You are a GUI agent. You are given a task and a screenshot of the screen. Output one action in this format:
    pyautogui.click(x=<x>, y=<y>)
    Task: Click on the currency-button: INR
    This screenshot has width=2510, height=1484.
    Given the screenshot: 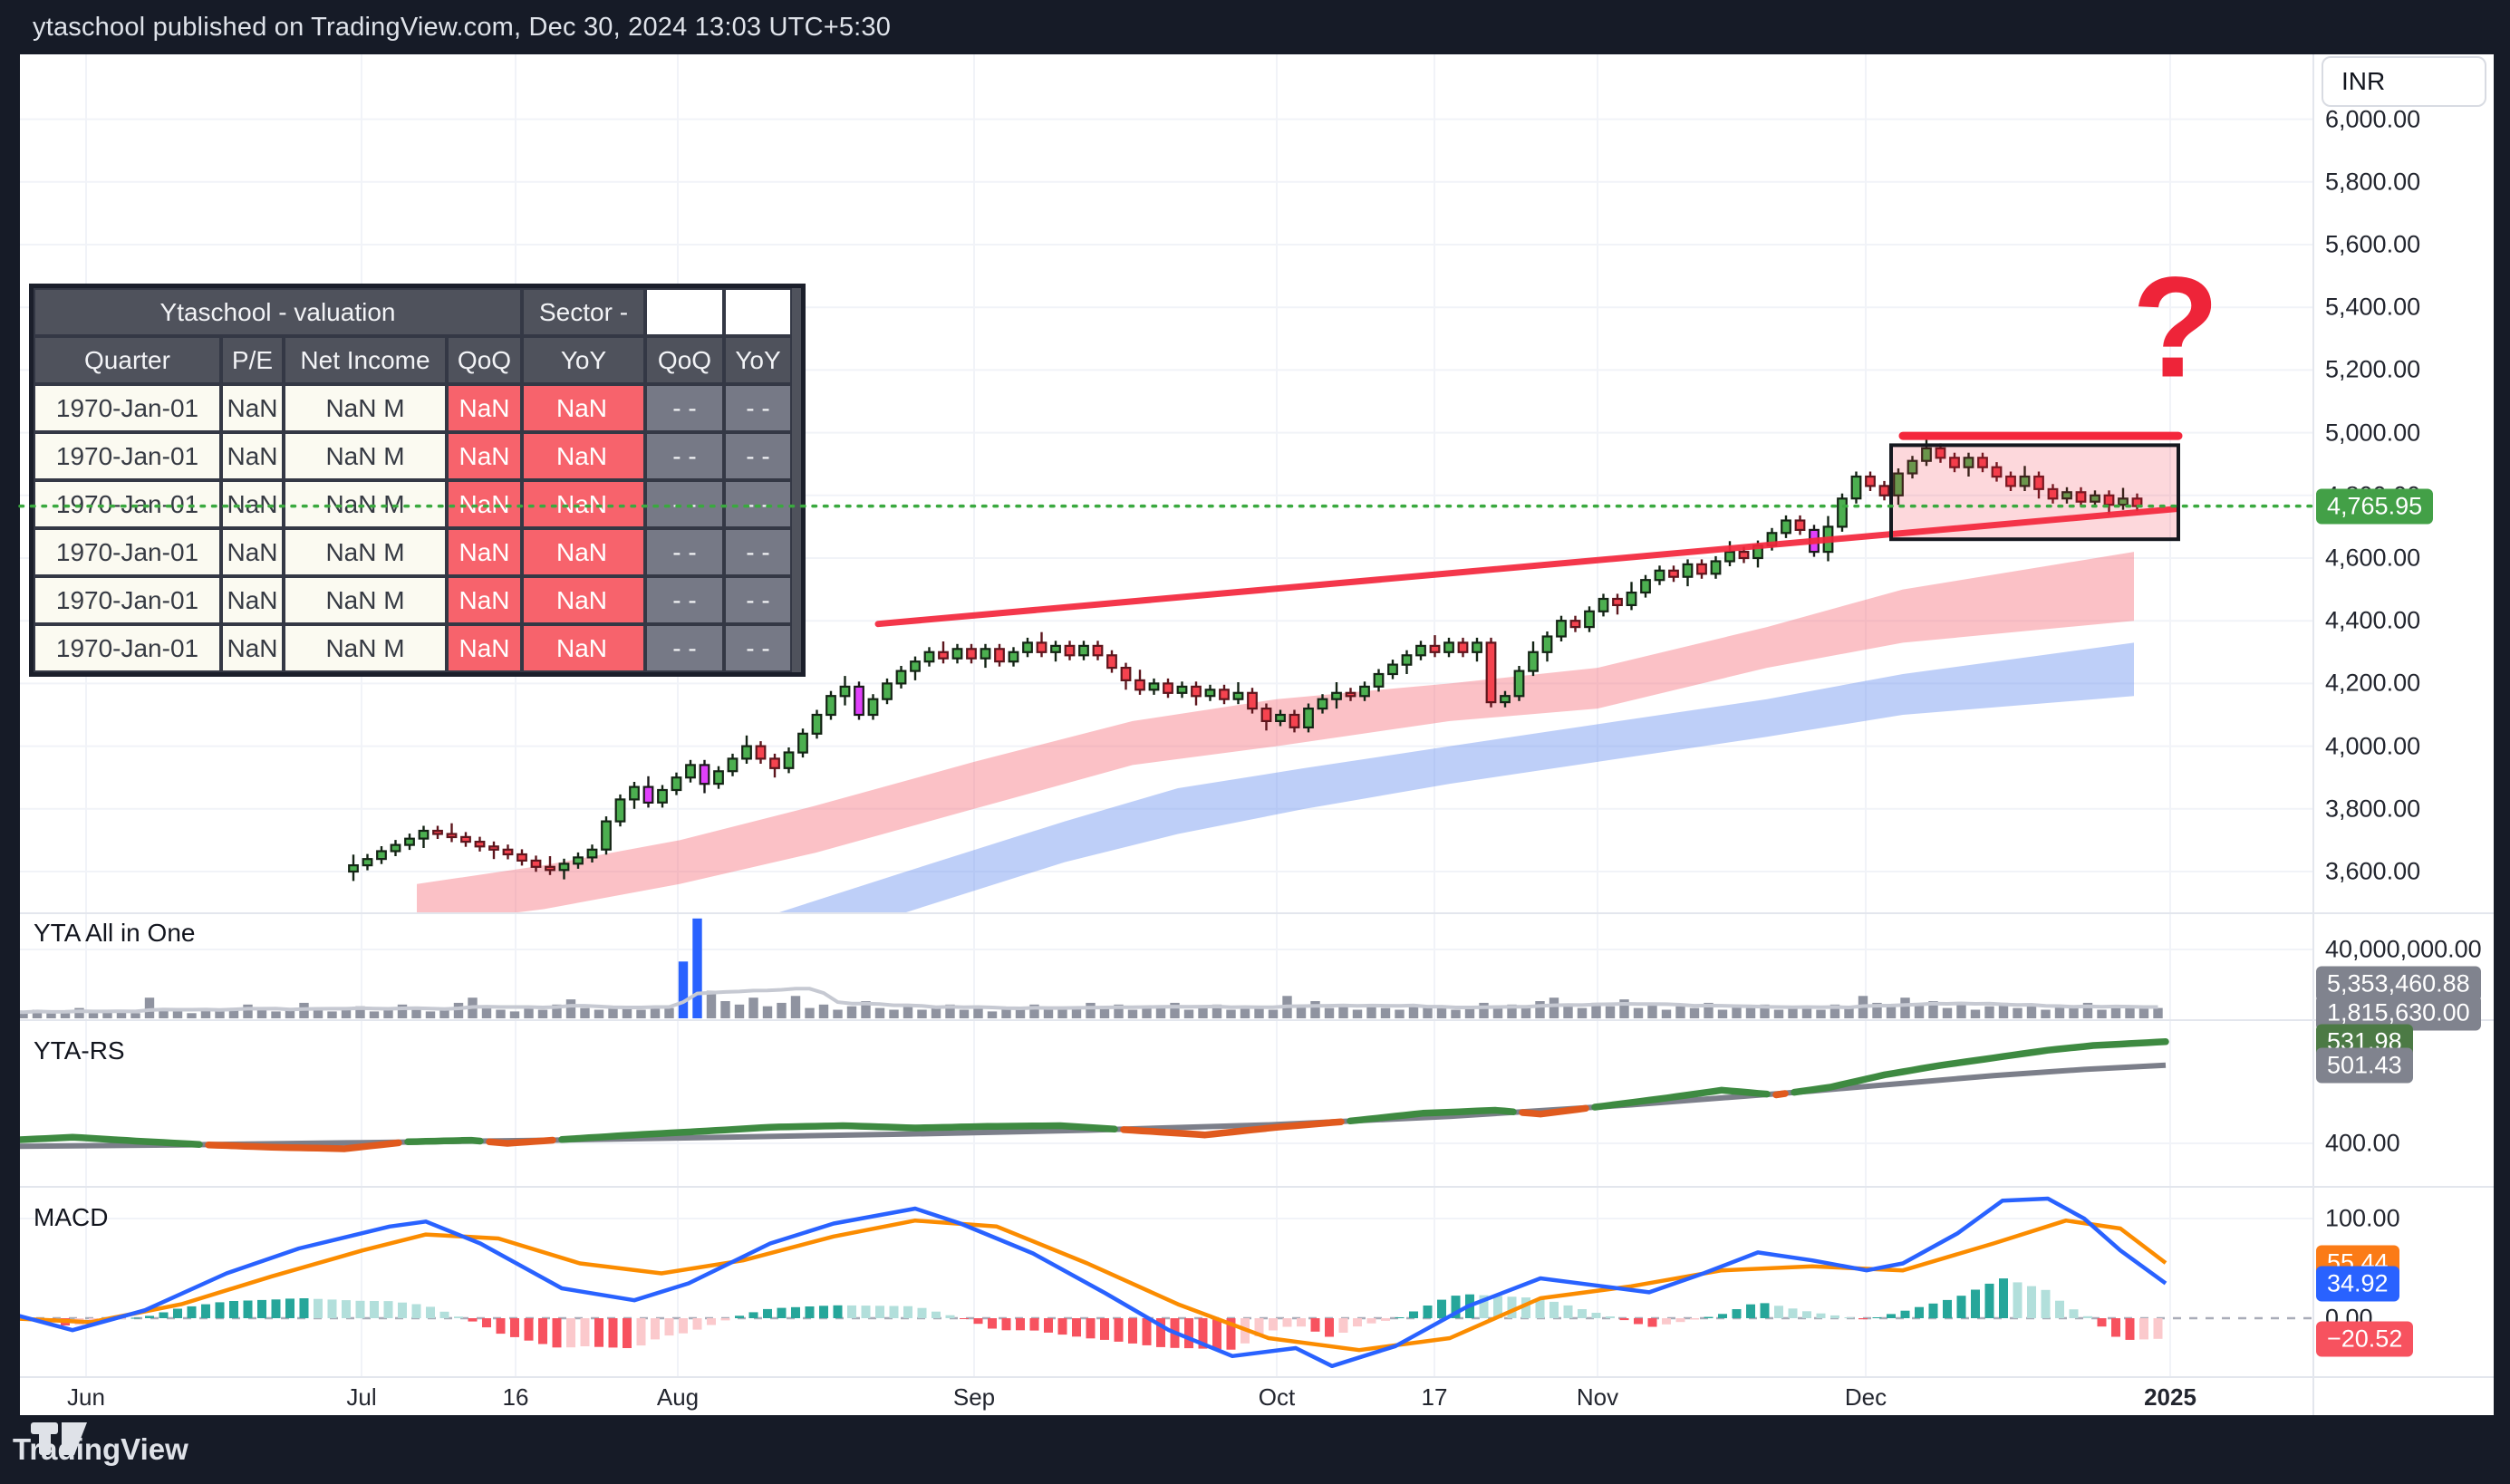 What is the action you would take?
    pyautogui.click(x=2404, y=82)
    